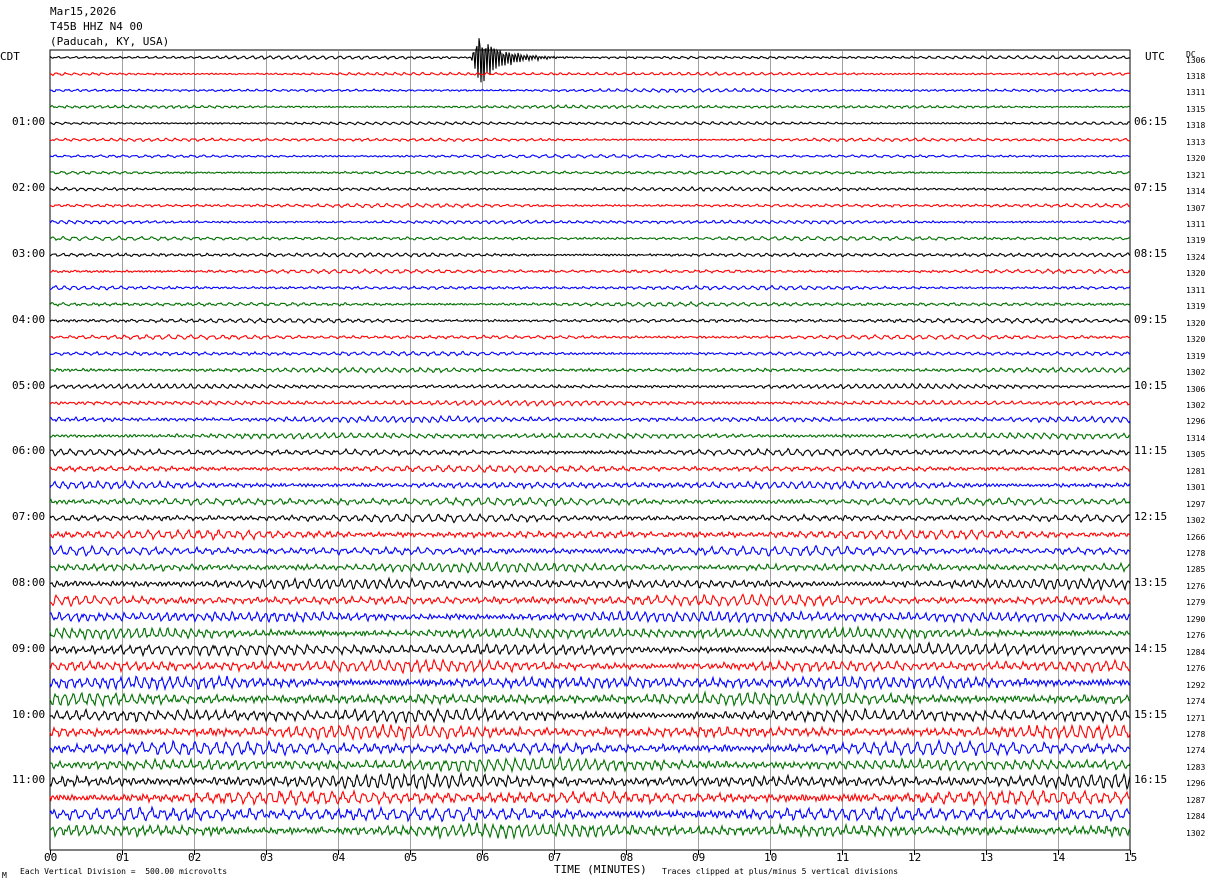 The height and width of the screenshot is (886, 1210). What do you see at coordinates (600, 869) in the screenshot?
I see `x-axis-label: TIME (MINUTES)` at bounding box center [600, 869].